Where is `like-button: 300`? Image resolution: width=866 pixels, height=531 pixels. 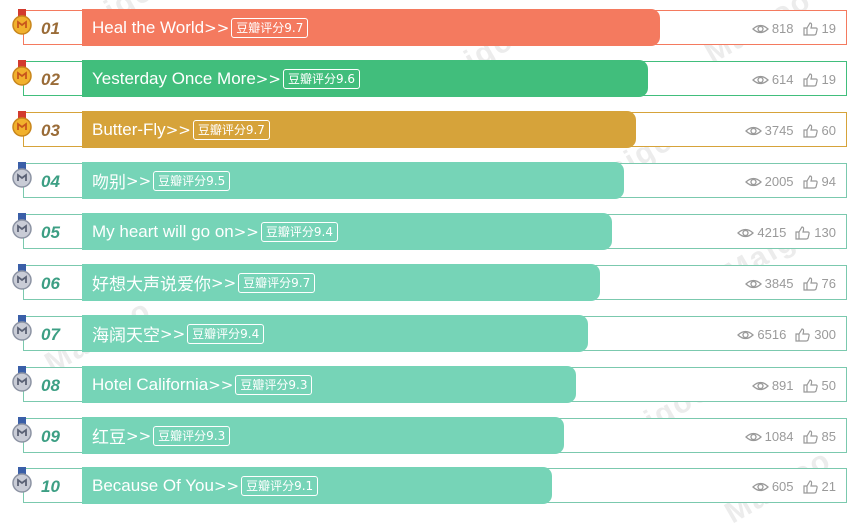 like-button: 300 is located at coordinates (815, 334).